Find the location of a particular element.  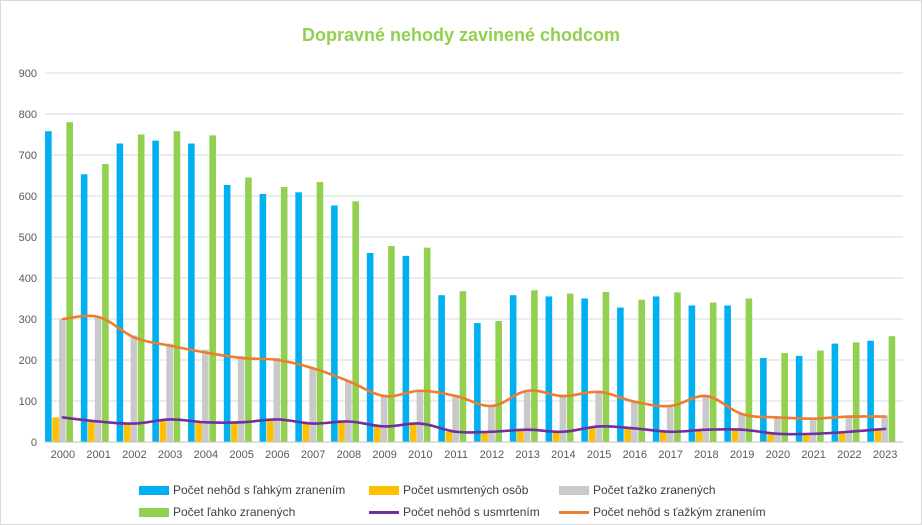

legend-item: Počet nehôd s usmrtením is located at coordinates (454, 512).